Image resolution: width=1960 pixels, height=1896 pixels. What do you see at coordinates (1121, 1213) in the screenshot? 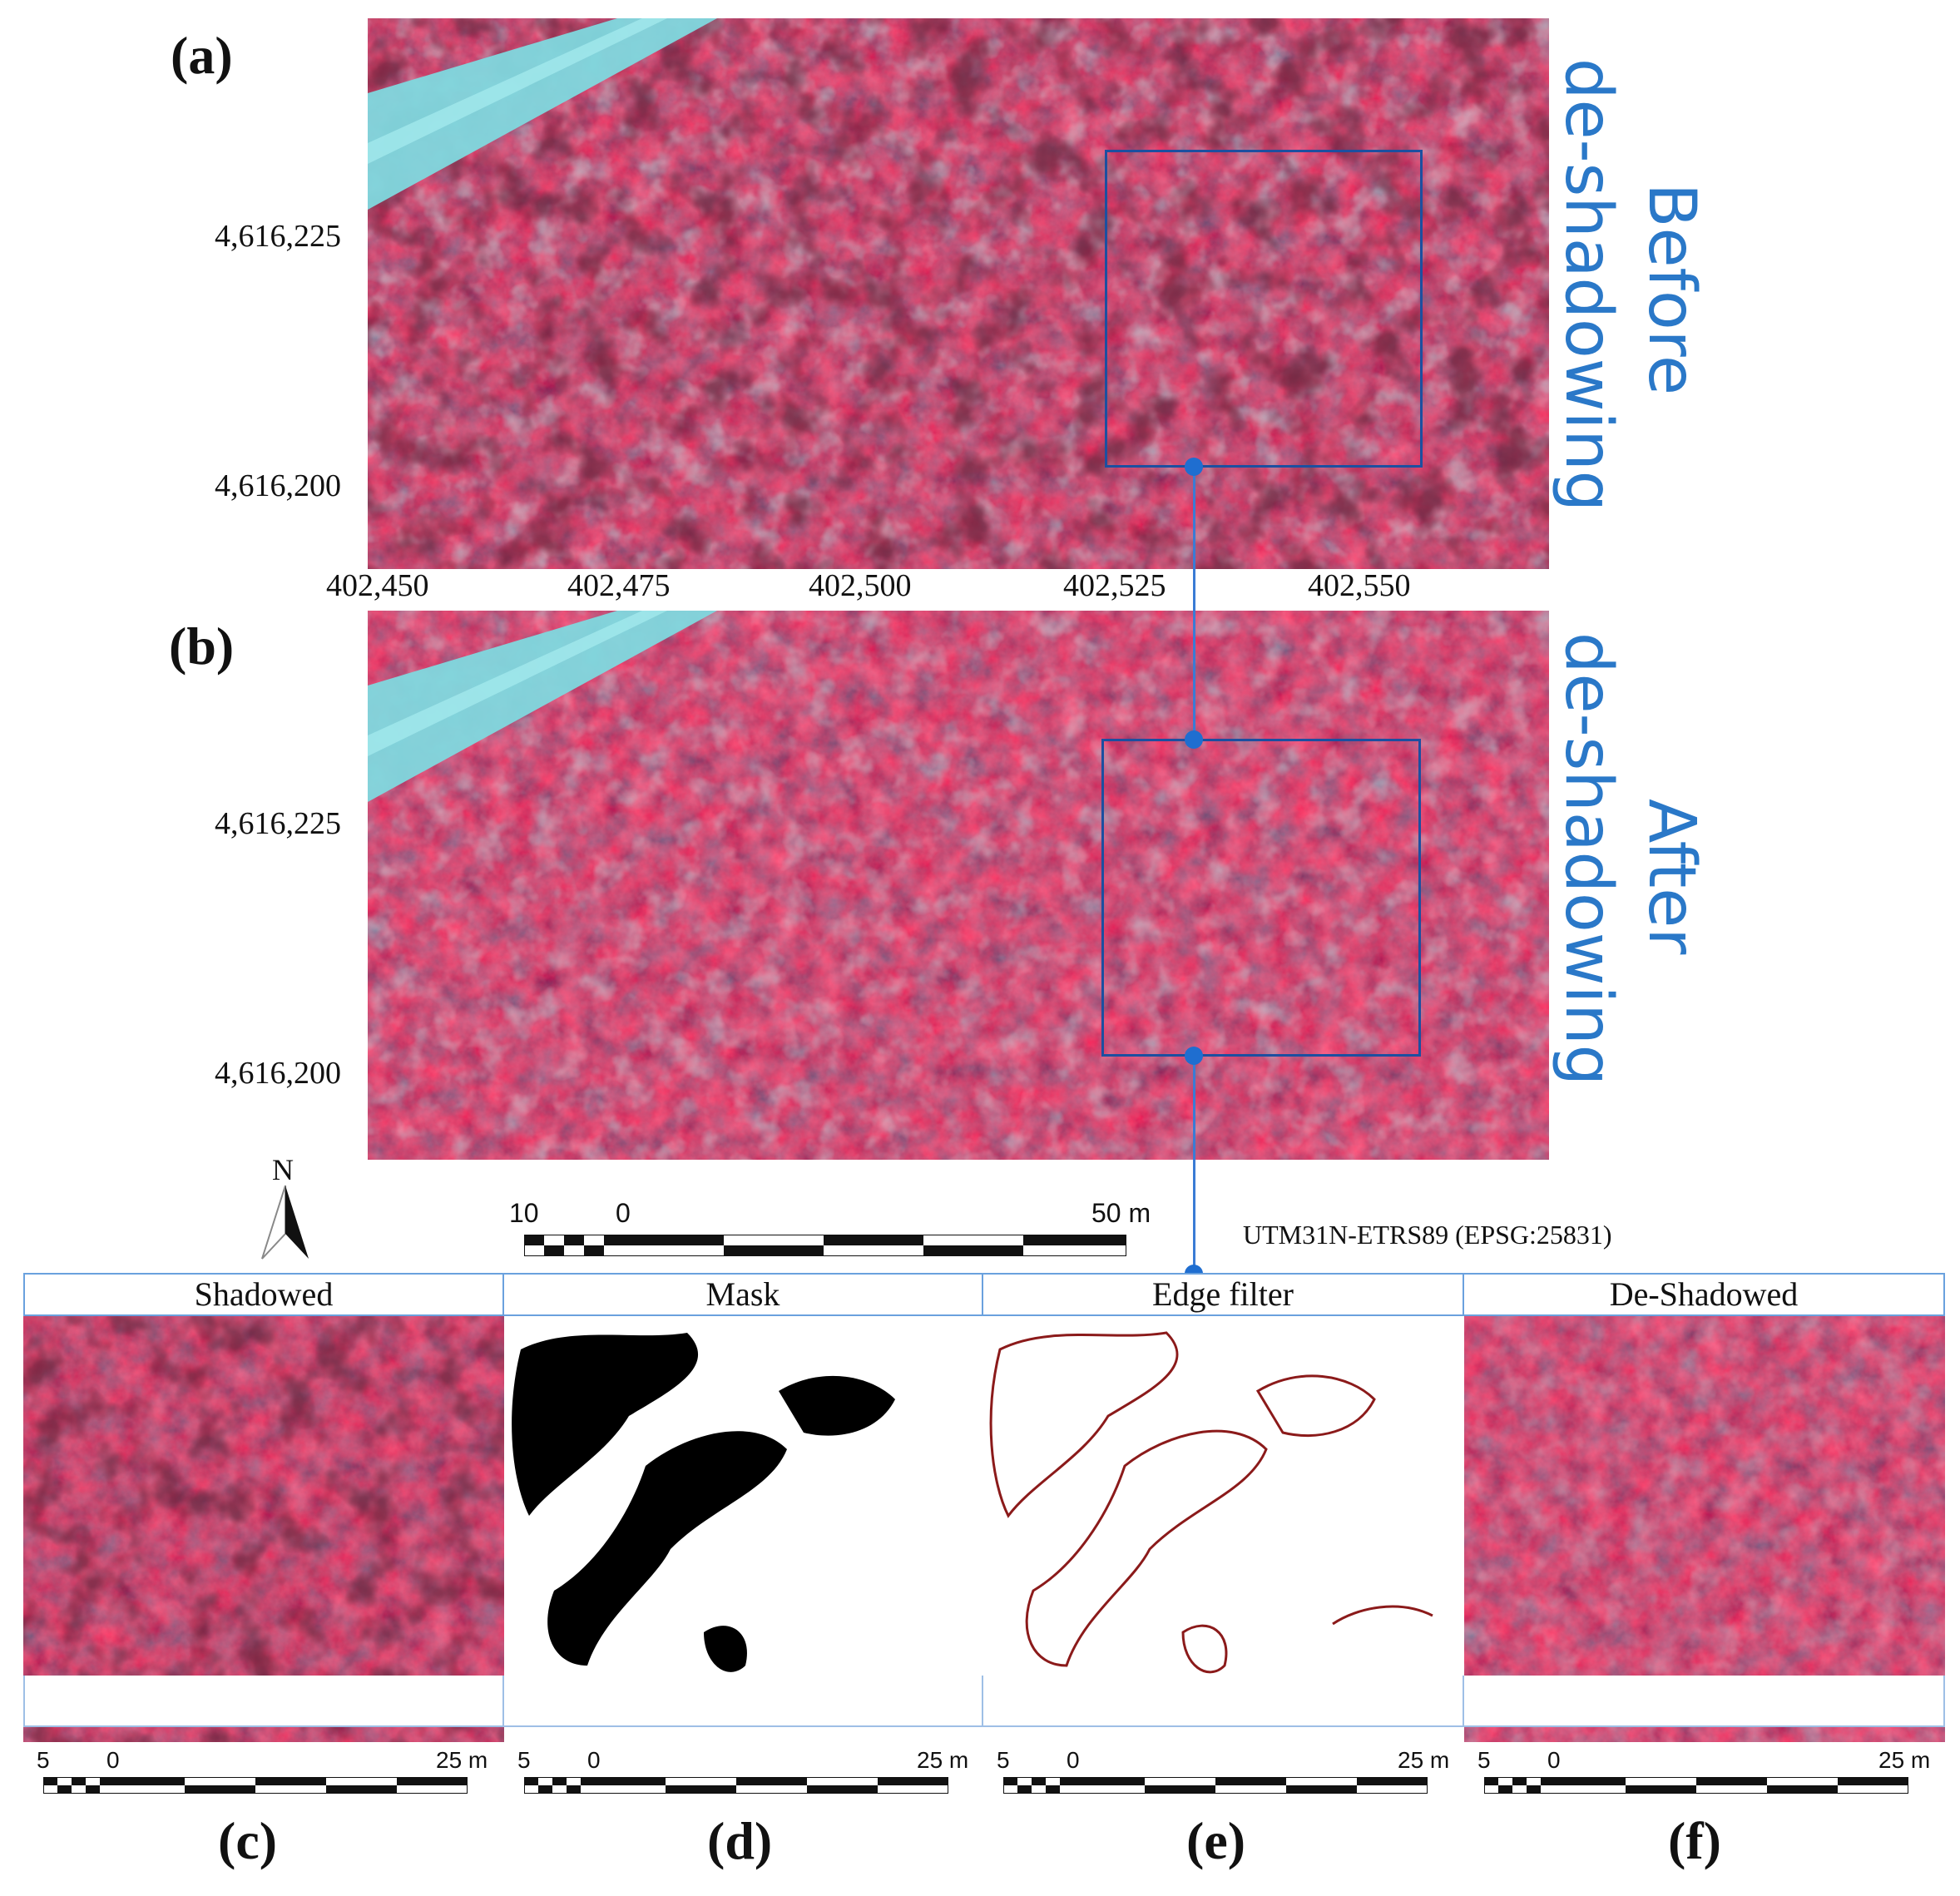
I see `main-scale-right: 50 m` at bounding box center [1121, 1213].